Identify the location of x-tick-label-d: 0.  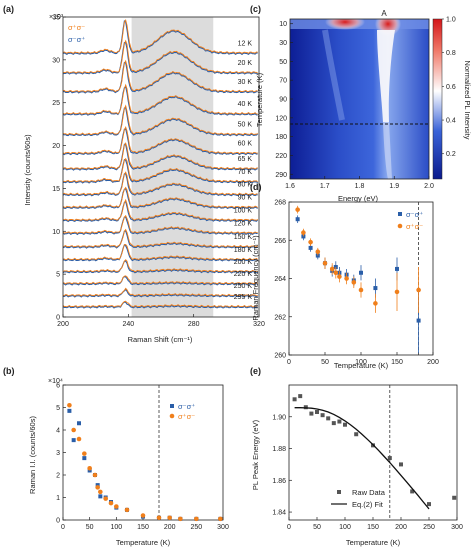
(289, 362).